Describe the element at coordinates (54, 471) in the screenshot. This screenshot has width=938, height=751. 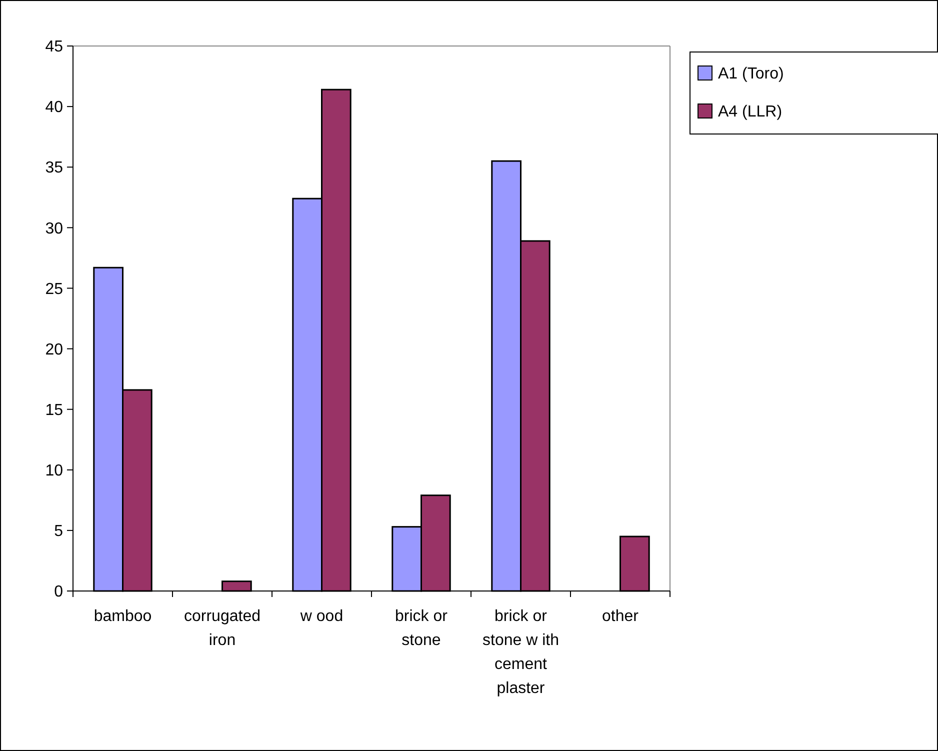
I see `y-tick-label: 10` at that location.